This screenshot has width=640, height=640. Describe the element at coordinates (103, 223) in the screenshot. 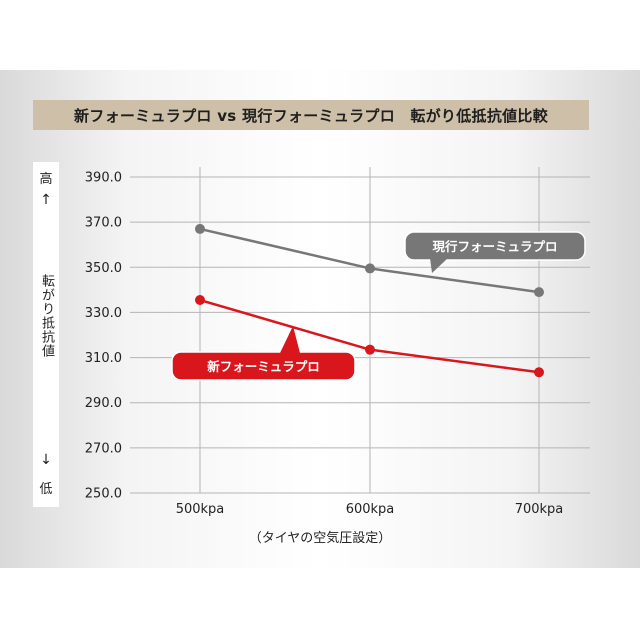

I see `y-tick-label: 370.0` at that location.